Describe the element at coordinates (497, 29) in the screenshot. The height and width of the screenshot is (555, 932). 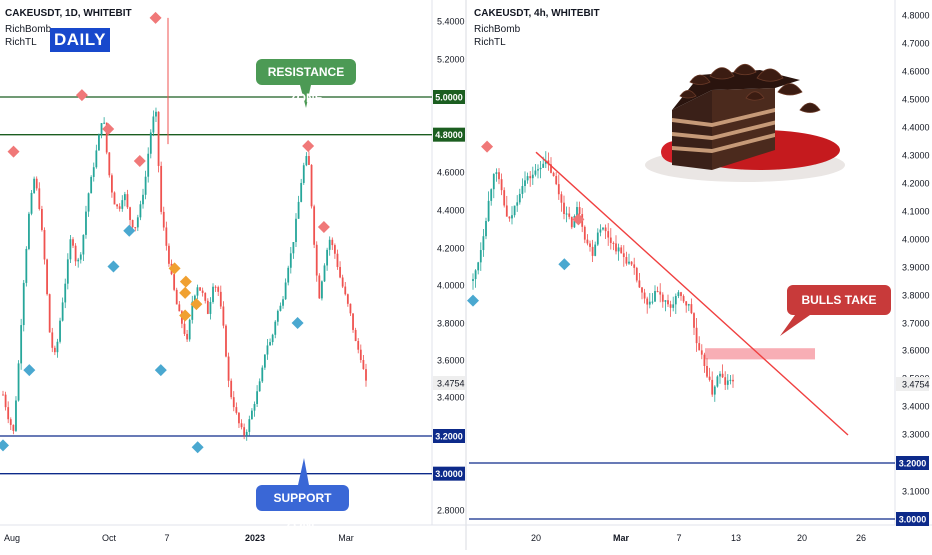
I see `right-indicator-richbomb: RichBomb` at that location.